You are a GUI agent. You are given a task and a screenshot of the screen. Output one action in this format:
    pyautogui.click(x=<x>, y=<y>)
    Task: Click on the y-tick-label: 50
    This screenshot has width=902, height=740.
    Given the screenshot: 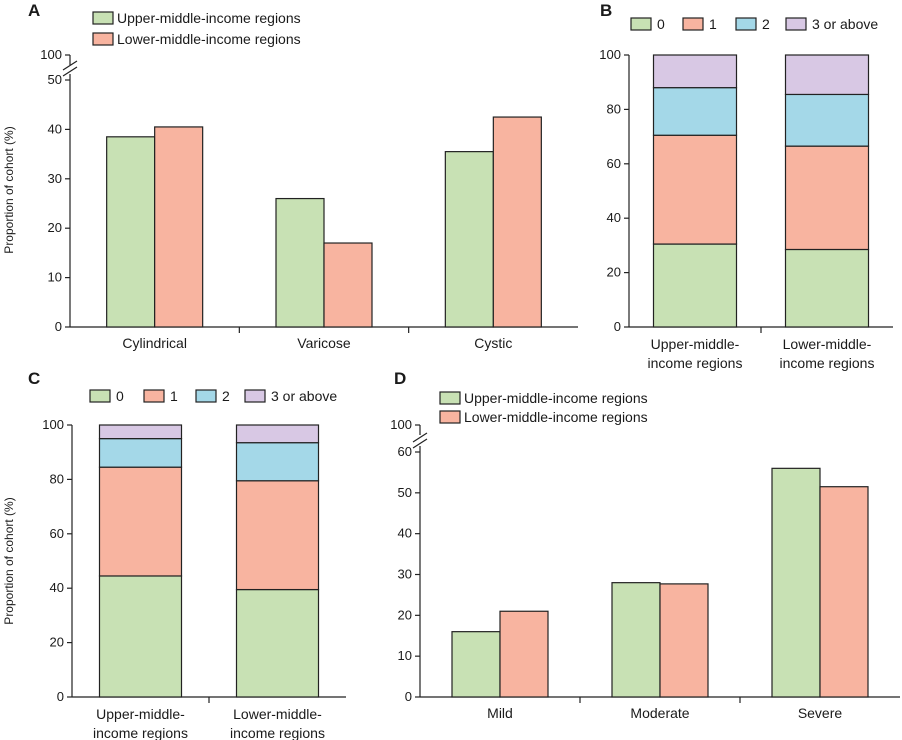 What is the action you would take?
    pyautogui.click(x=55, y=79)
    